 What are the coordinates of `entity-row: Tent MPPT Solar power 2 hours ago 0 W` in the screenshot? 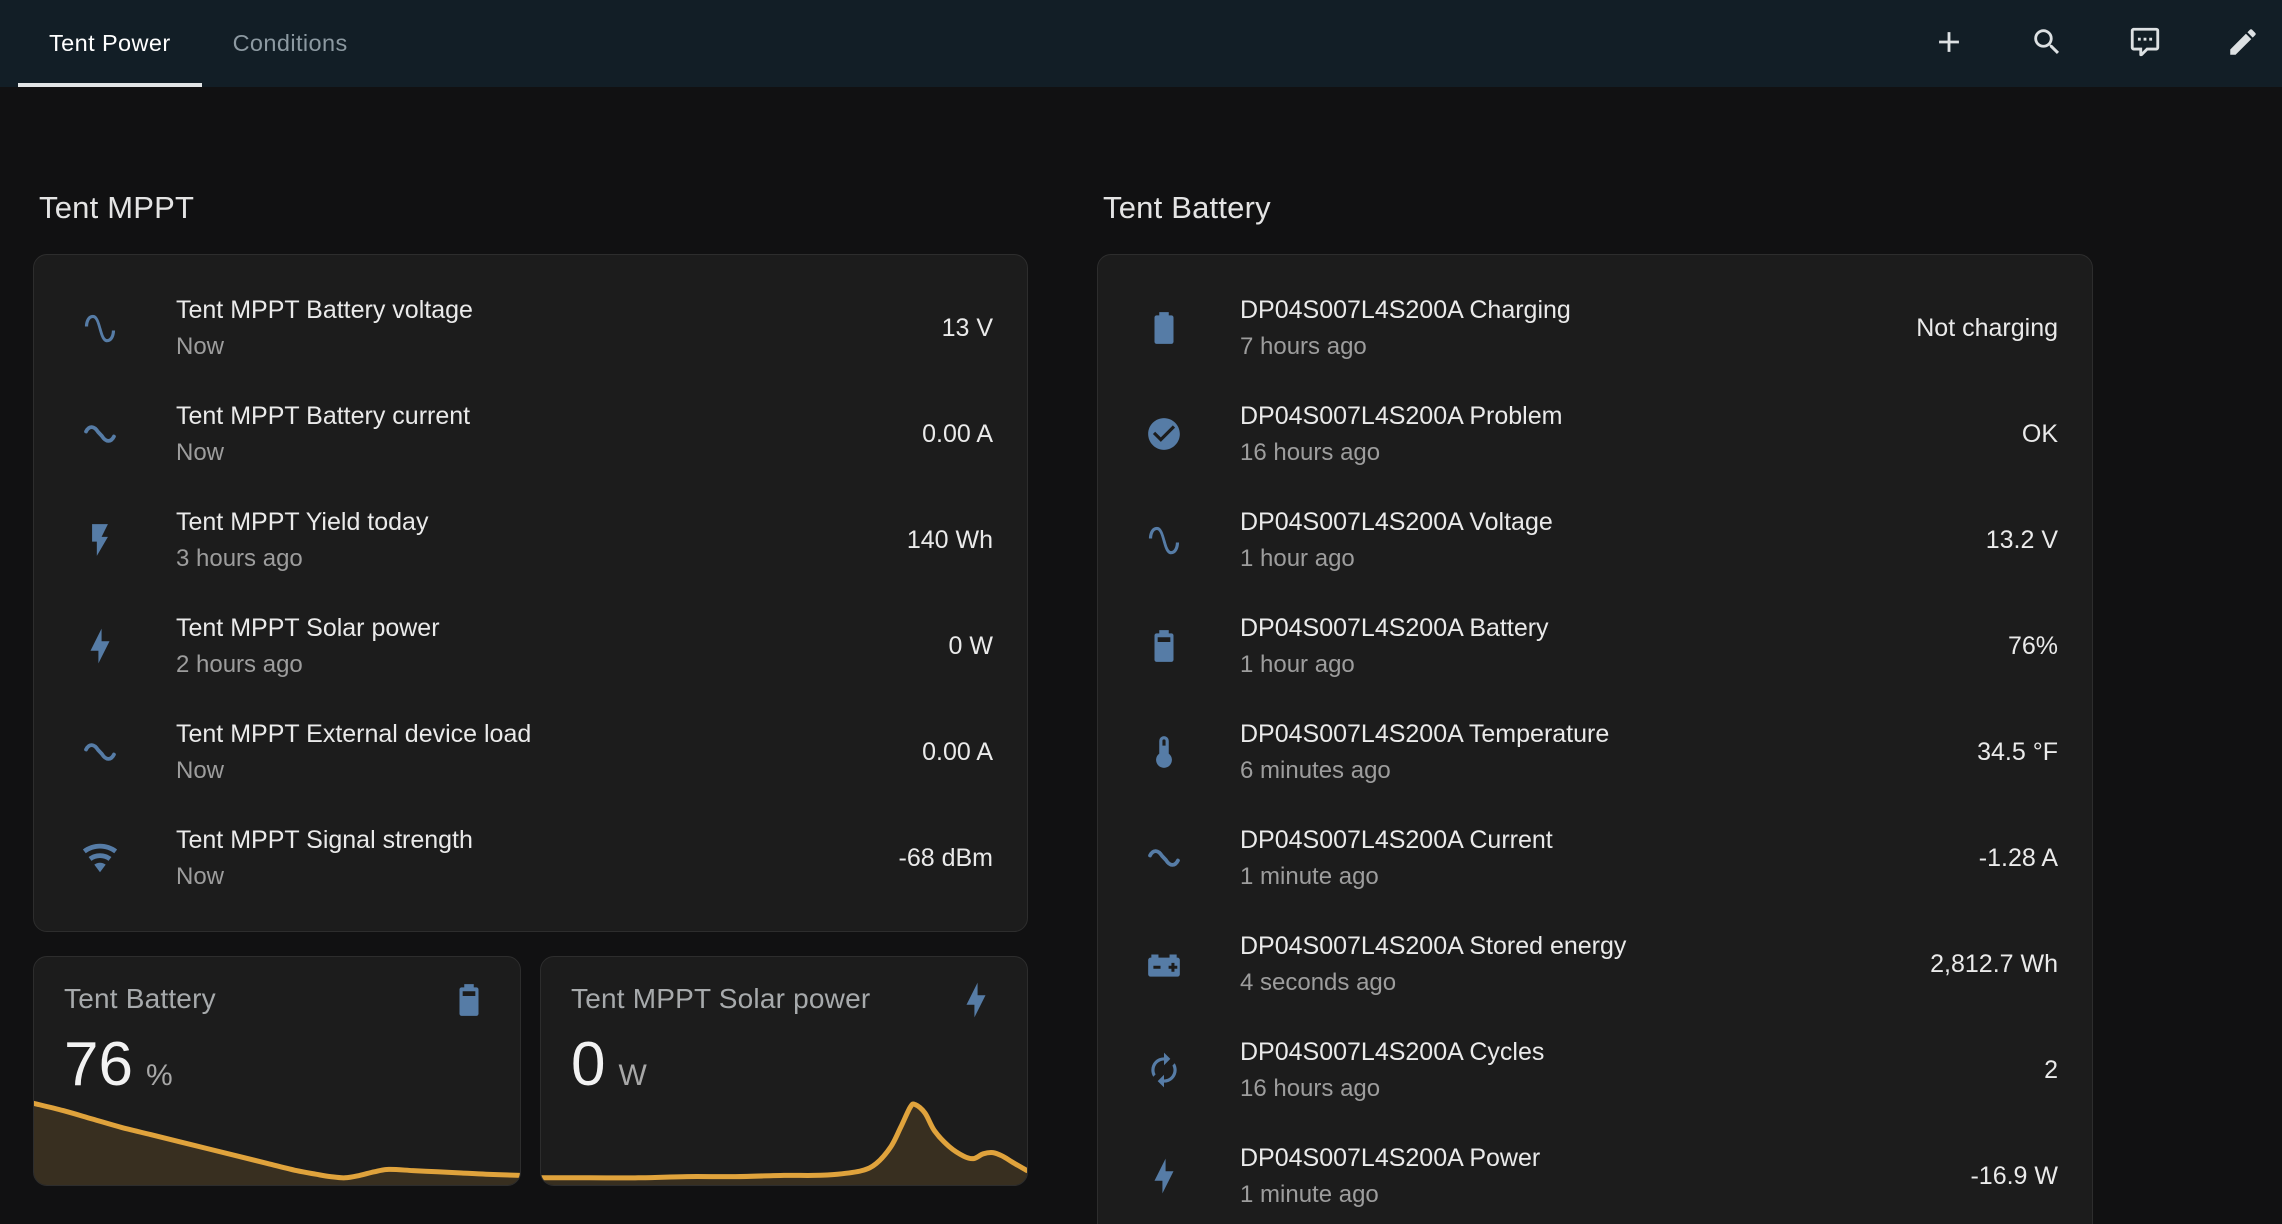 It's located at (530, 646).